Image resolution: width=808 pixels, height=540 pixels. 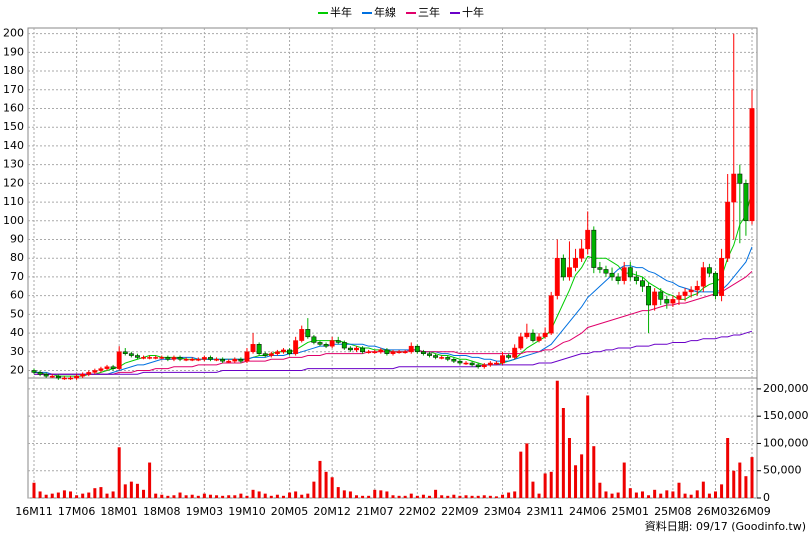 What do you see at coordinates (13, 70) in the screenshot?
I see `y-tick-label: 180` at bounding box center [13, 70].